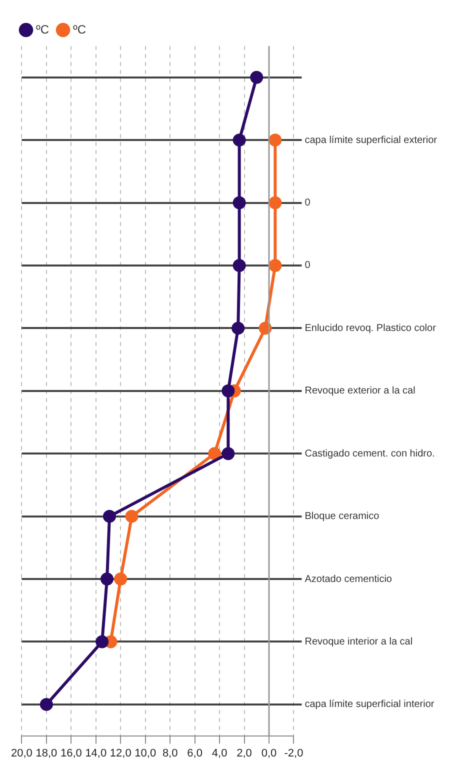 This screenshot has height=775, width=454. I want to click on y-tick-label: Enlucido revoq. Plastico color, so click(370, 328).